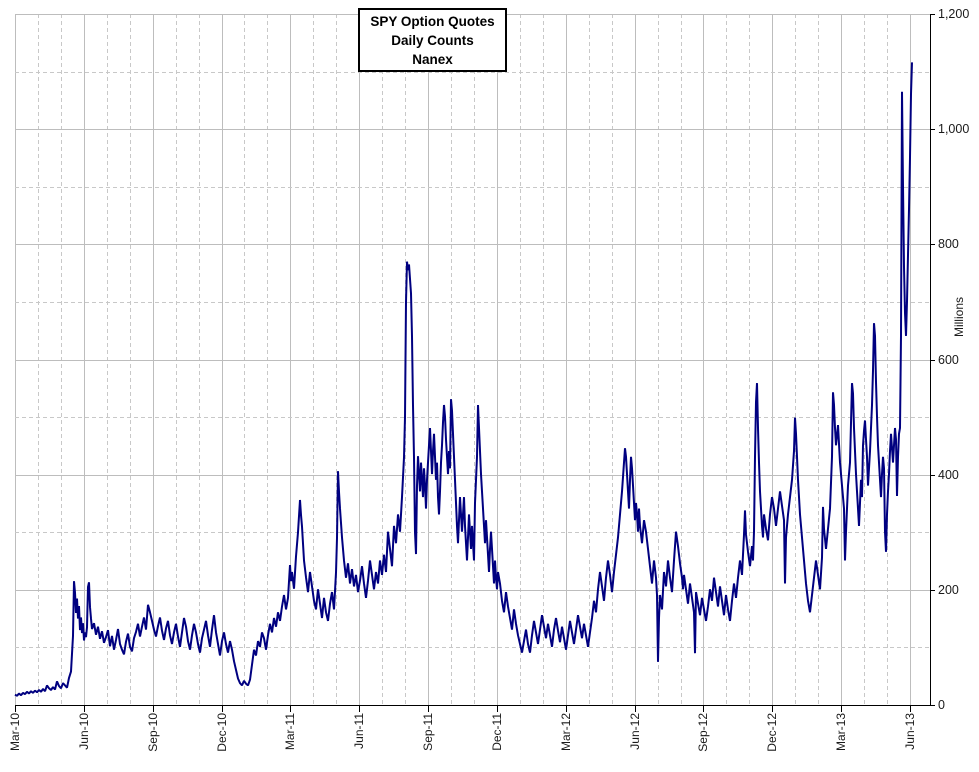 Image resolution: width=979 pixels, height=772 pixels. I want to click on chart-title-box: SPY Option Quotes Daily Counts Nanex, so click(432, 40).